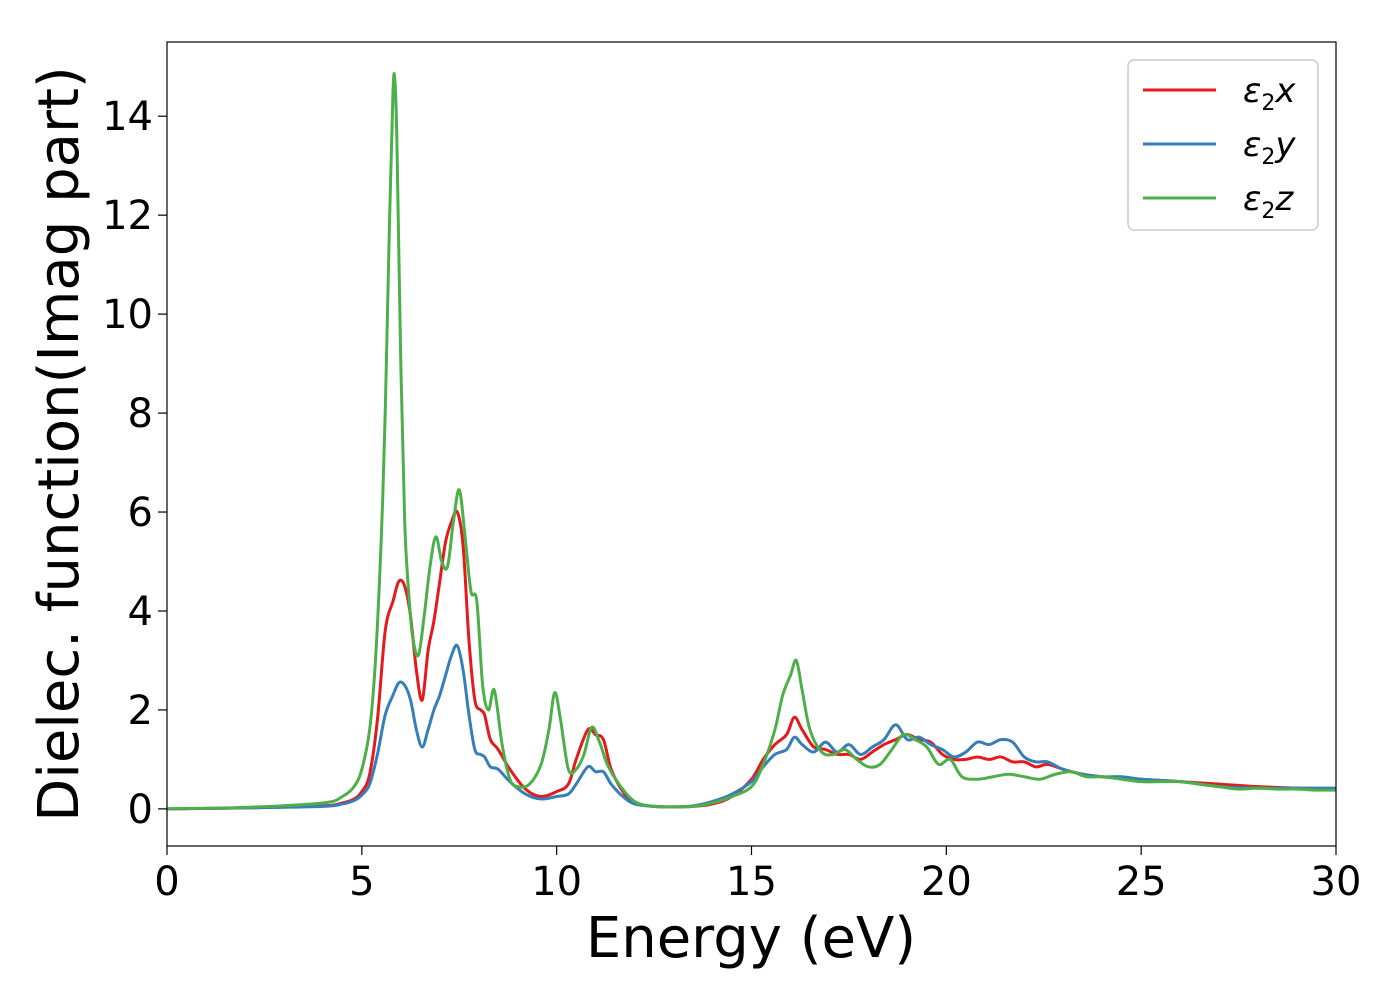 The image size is (1400, 1000). I want to click on legend-entry-y: ε2y, so click(1269, 147).